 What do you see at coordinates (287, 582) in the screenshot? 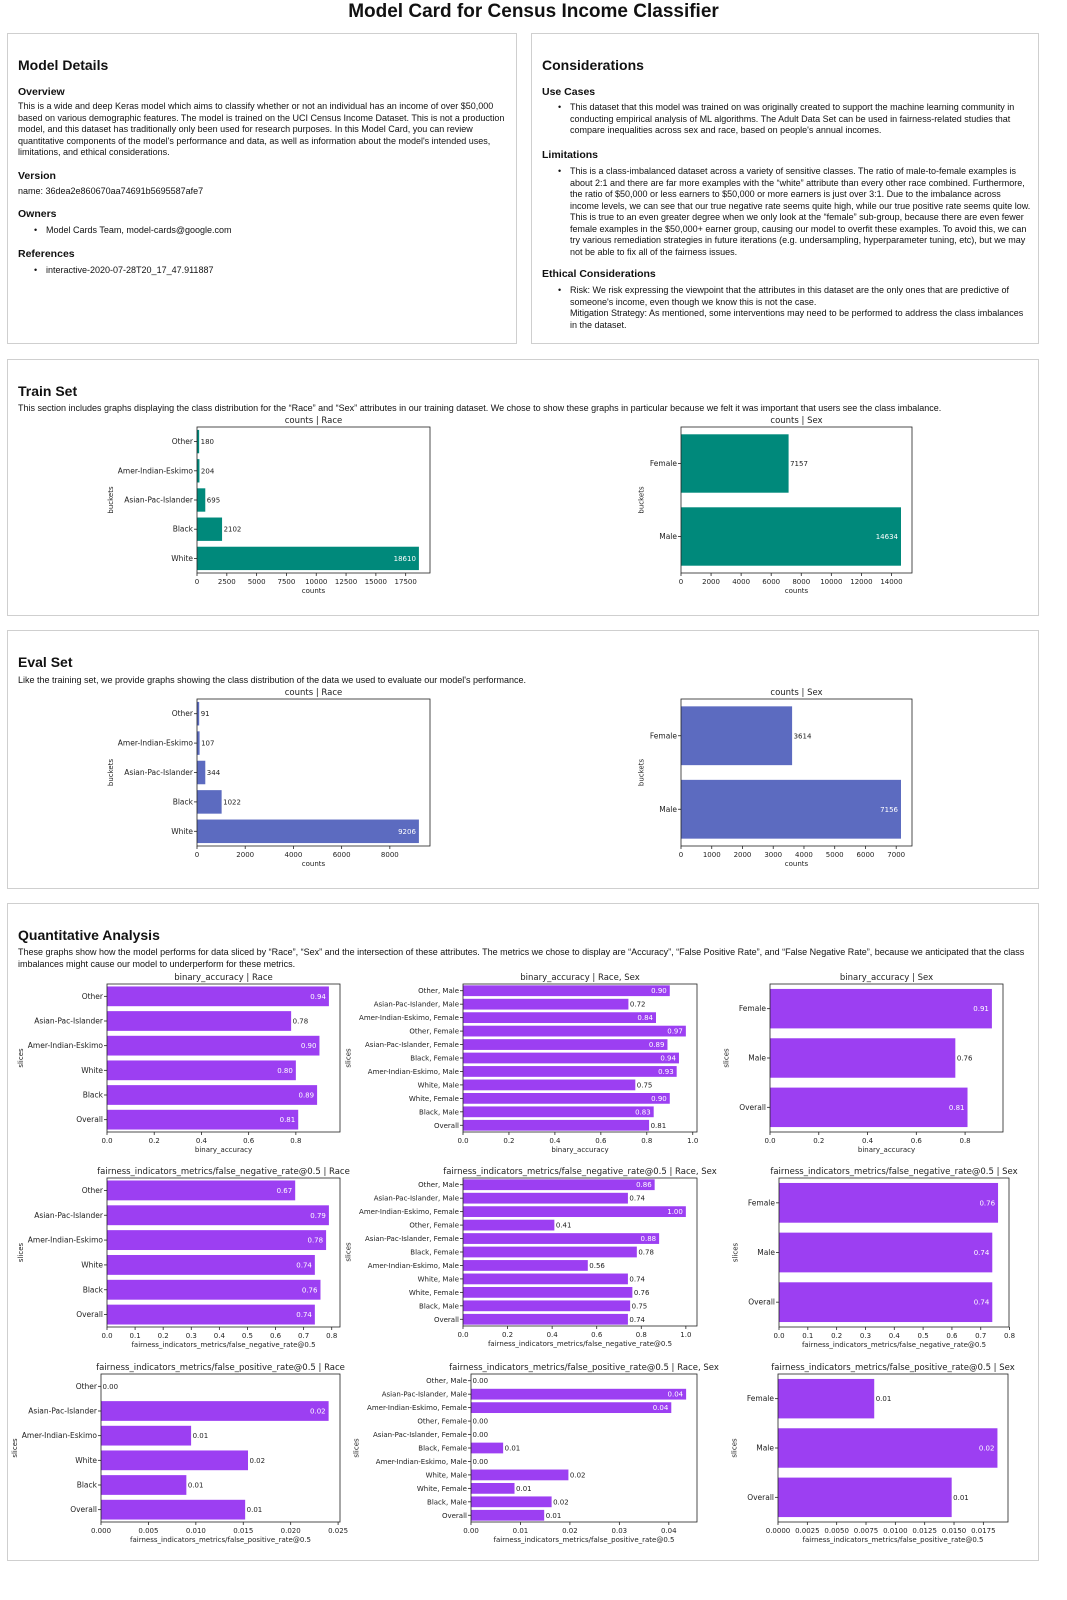
I see `x-tick-label: 7500` at bounding box center [287, 582].